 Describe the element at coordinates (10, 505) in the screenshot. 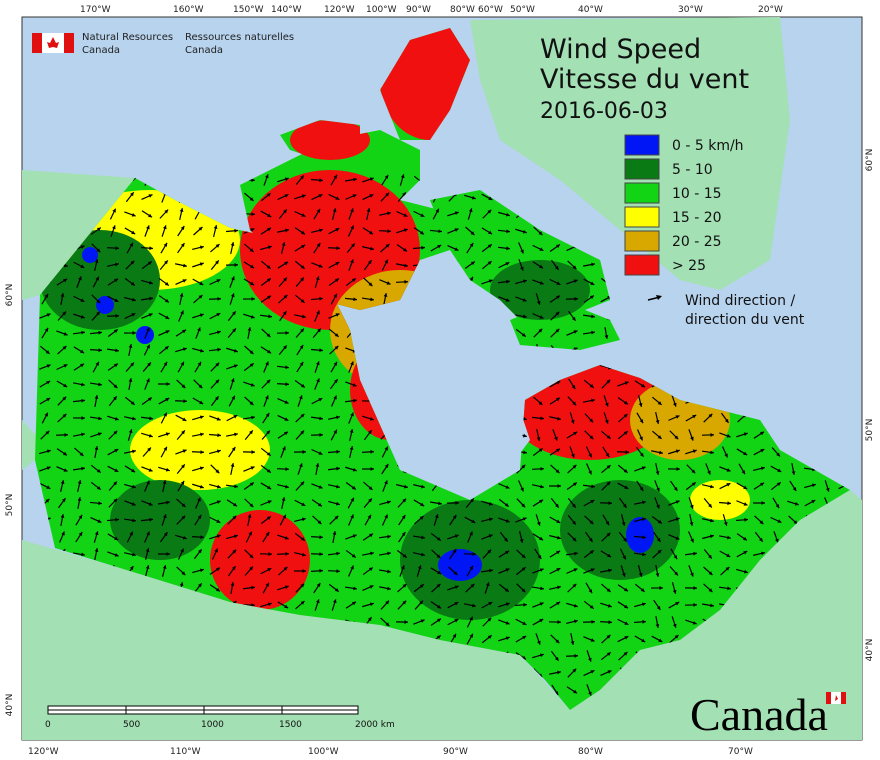

I see `latitude-label: 50°N` at that location.